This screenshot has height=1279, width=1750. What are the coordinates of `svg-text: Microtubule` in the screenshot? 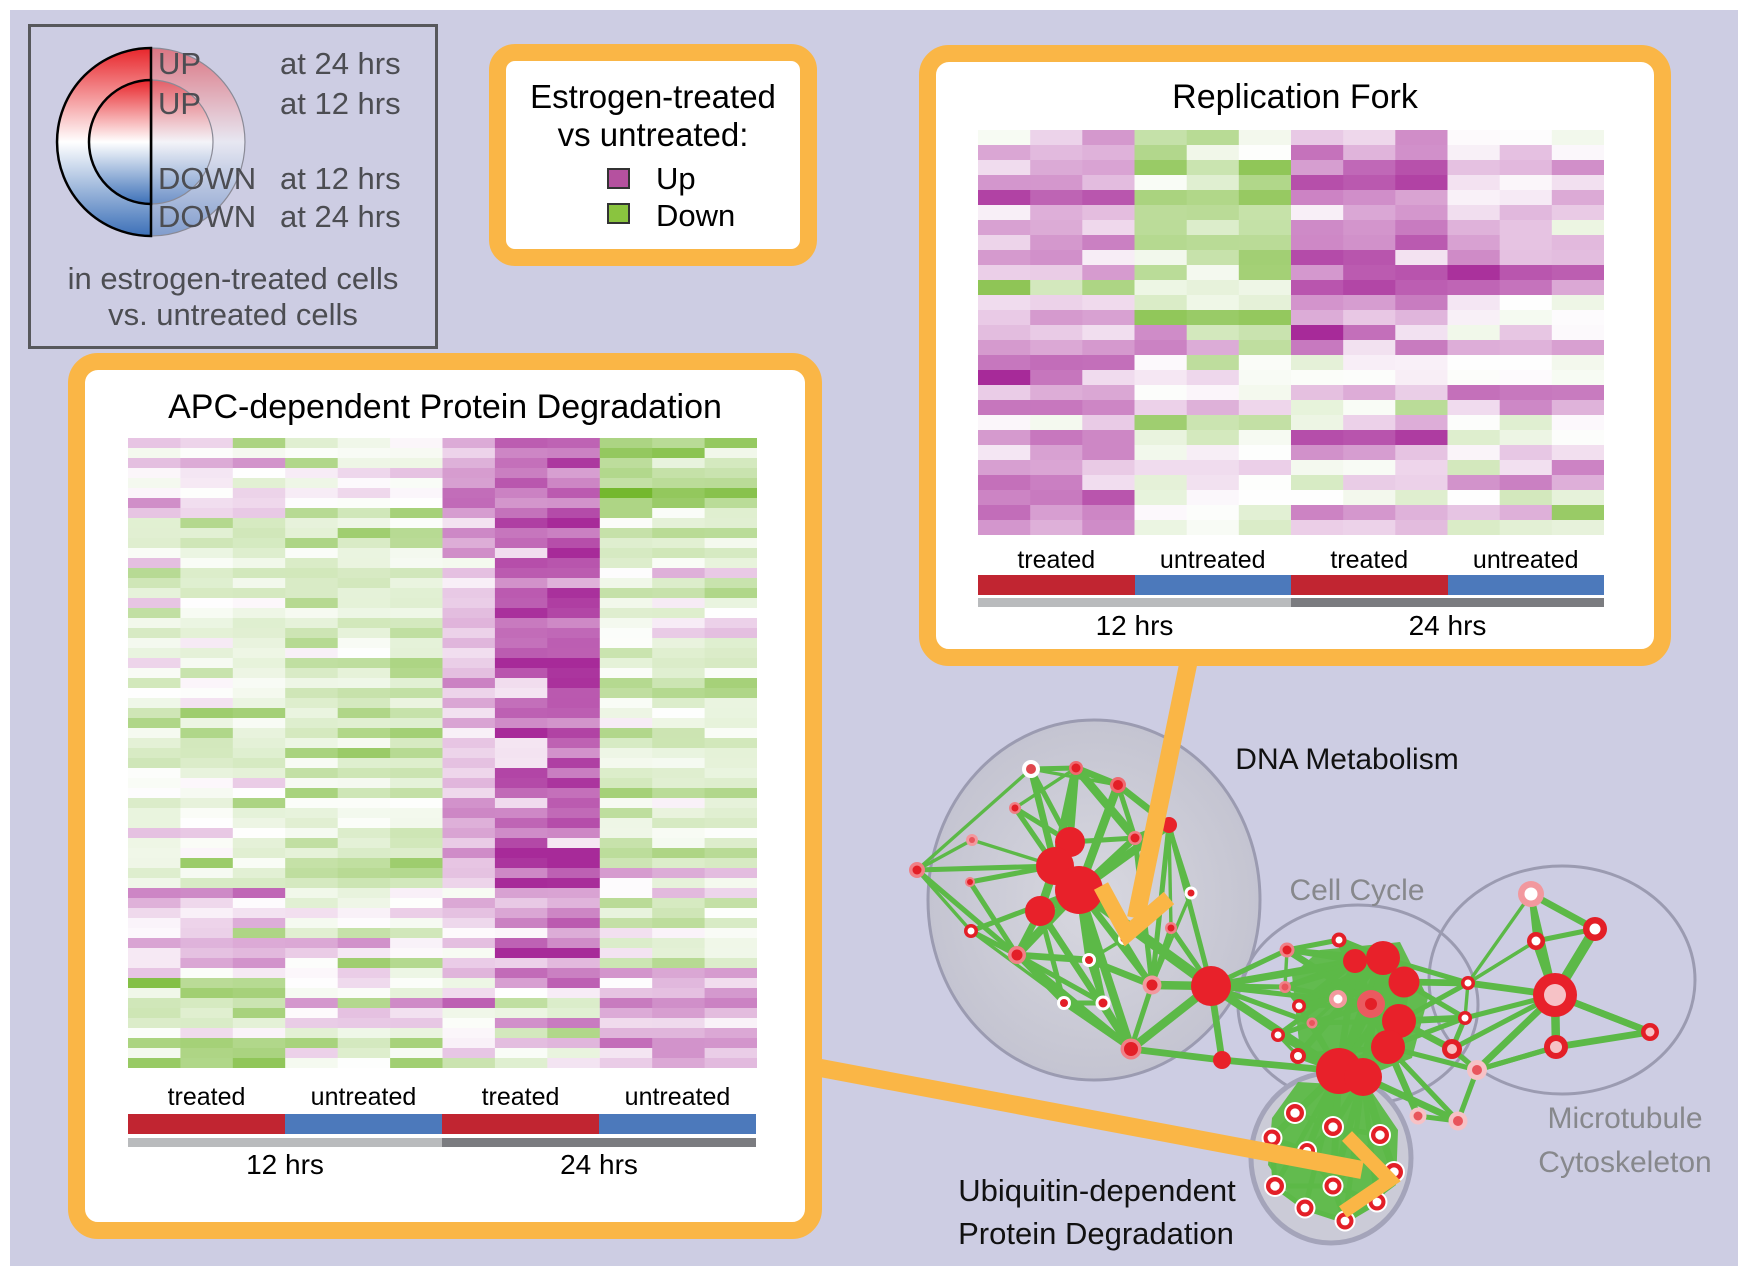 It's located at (1624, 1118).